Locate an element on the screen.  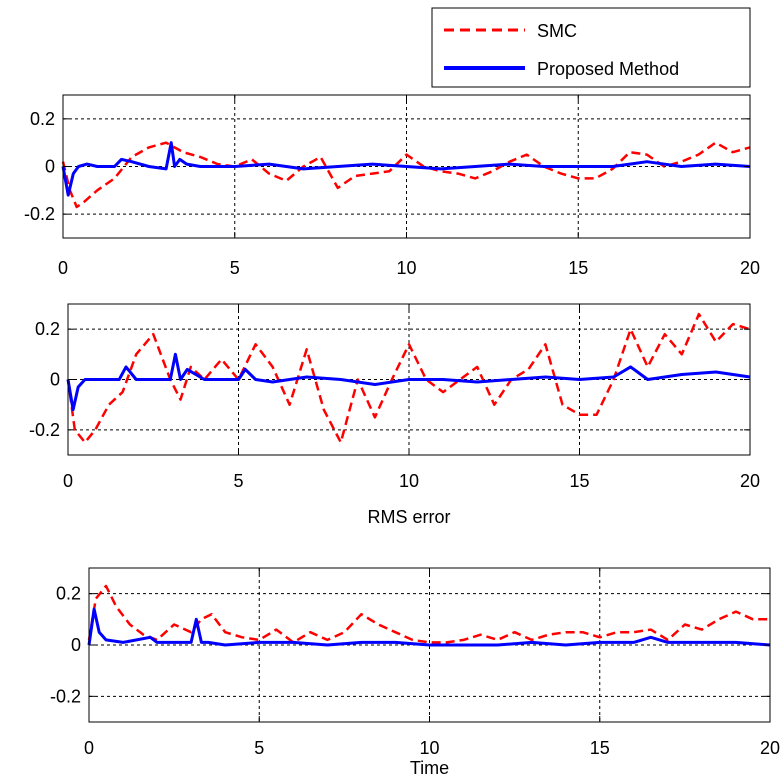
legend-frame is located at coordinates (591, 47).